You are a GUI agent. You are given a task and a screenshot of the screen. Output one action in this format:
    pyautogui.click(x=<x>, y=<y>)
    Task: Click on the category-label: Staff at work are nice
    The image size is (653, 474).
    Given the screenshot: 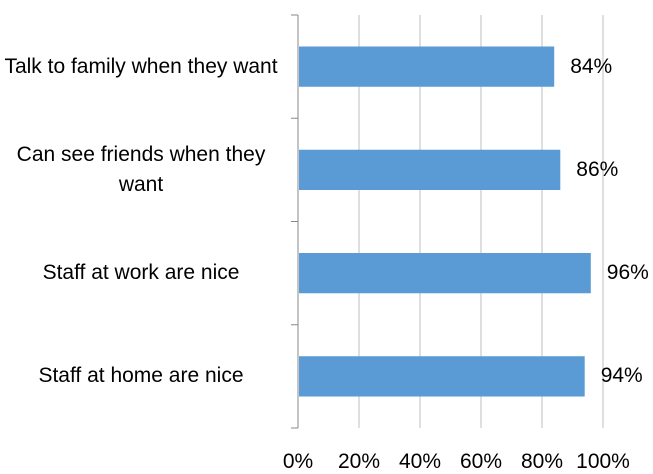 What is the action you would take?
    pyautogui.click(x=141, y=273)
    